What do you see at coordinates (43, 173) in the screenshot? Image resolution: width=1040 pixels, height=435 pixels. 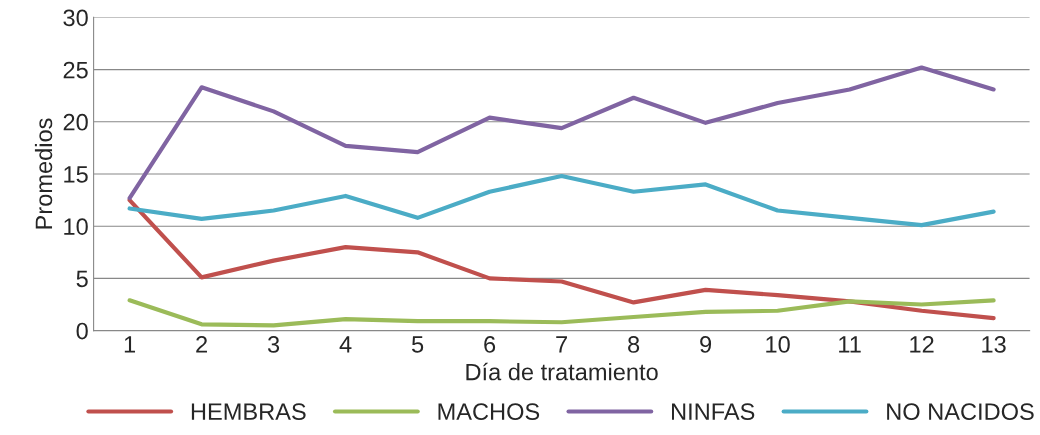 I see `y-axis-title: Promedios` at bounding box center [43, 173].